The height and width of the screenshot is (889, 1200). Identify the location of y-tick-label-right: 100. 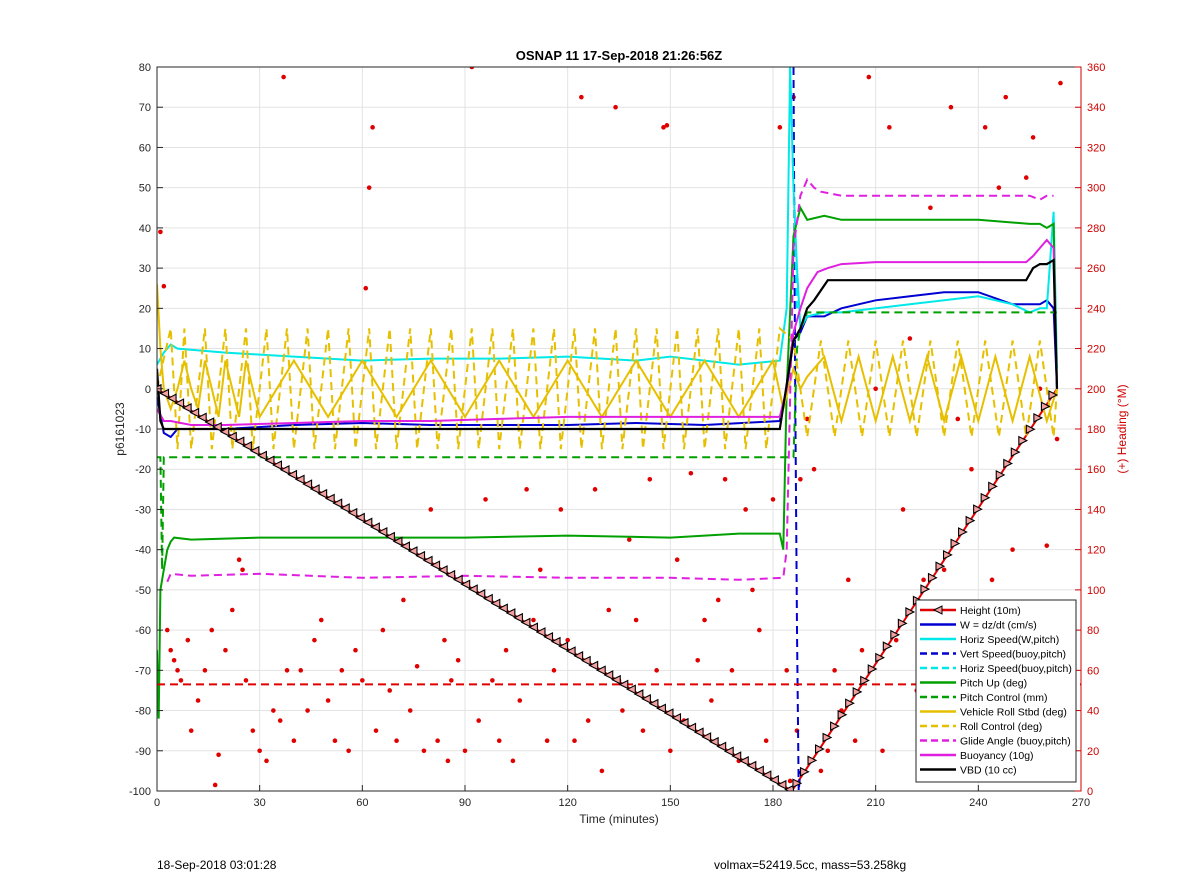
(1096, 591).